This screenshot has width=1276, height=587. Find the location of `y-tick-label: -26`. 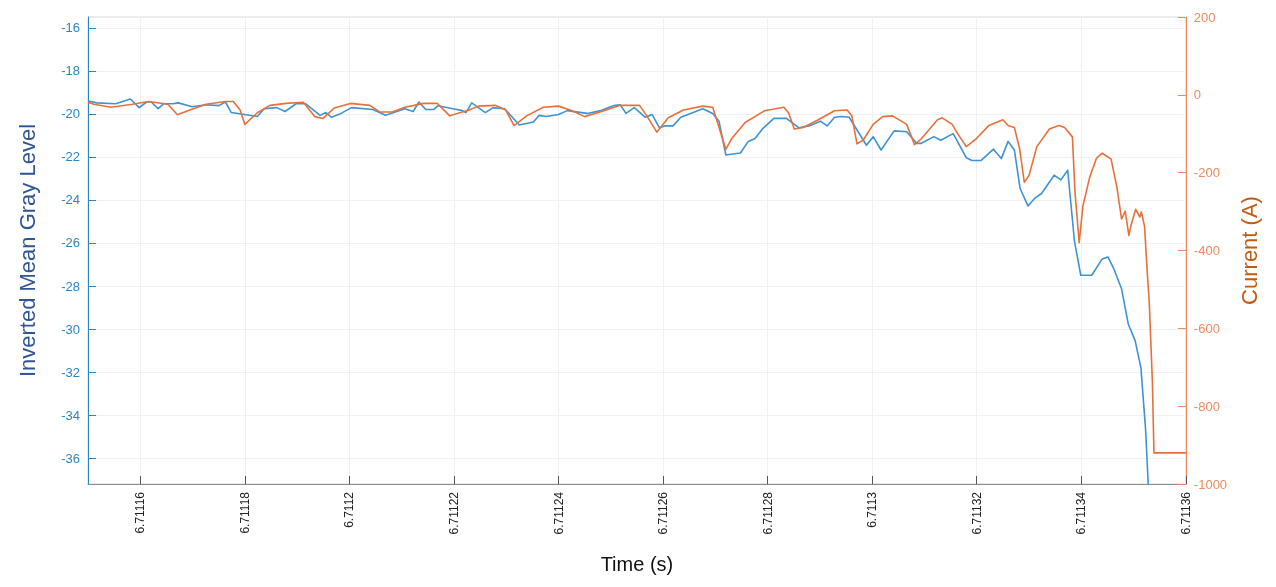

y-tick-label: -26 is located at coordinates (70, 243).